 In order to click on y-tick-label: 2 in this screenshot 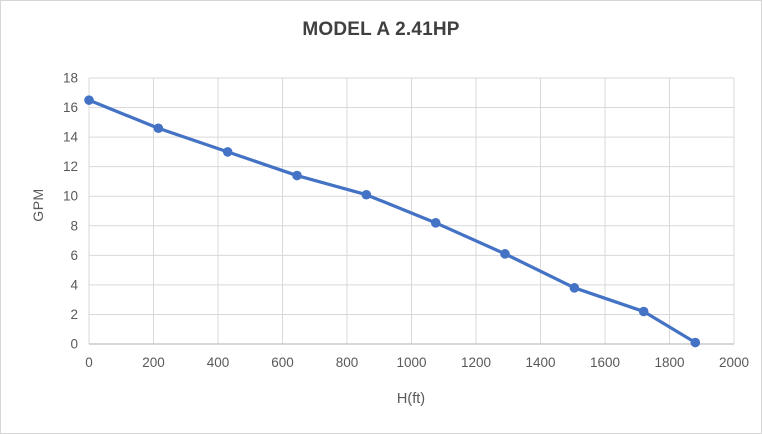, I will do `click(74, 314)`.